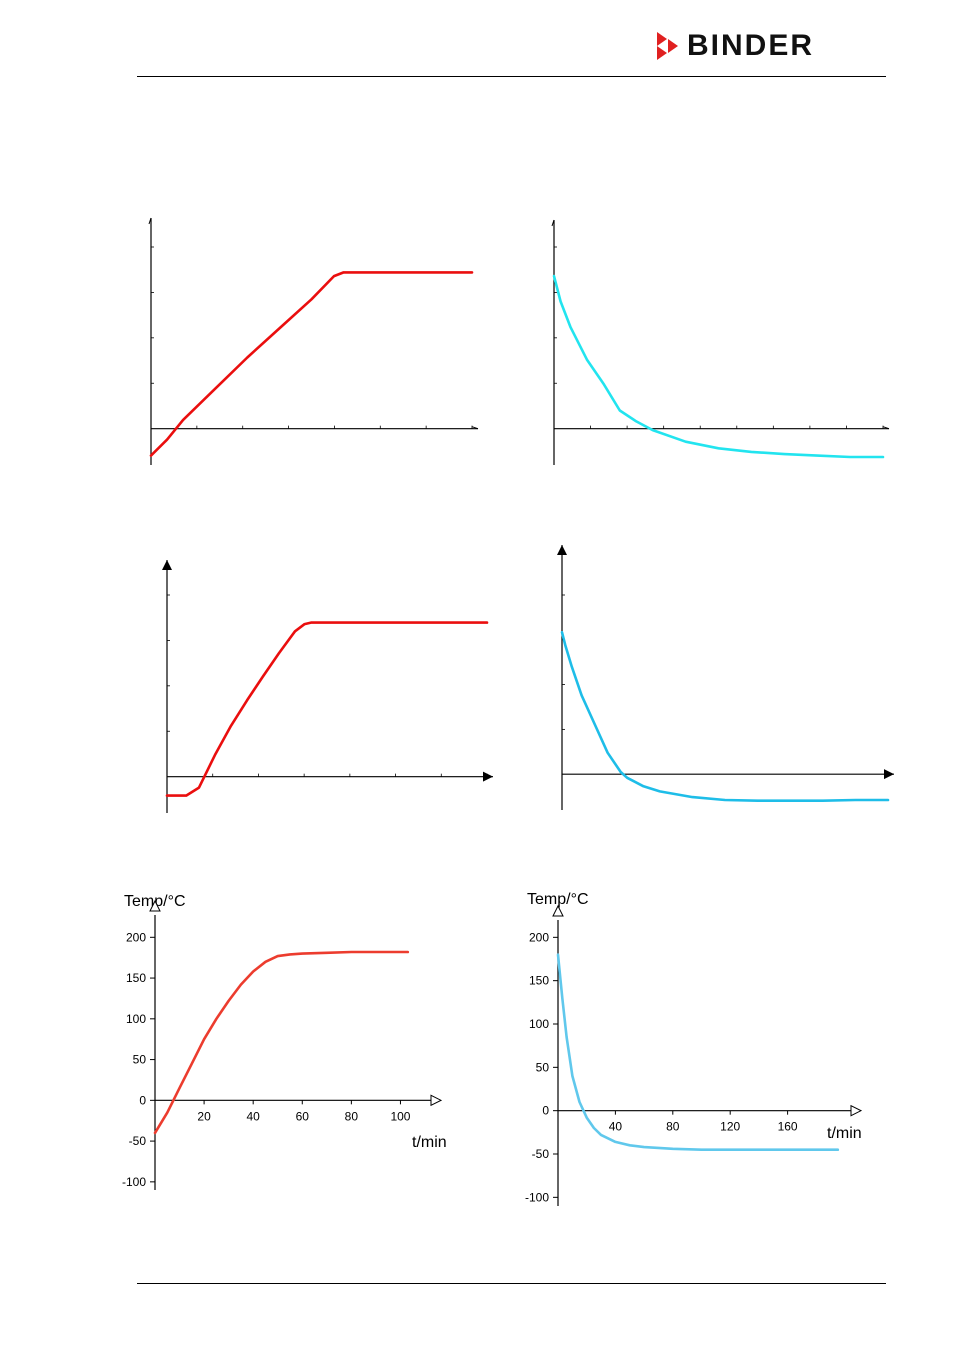  I want to click on x-tick-label: 100, so click(400, 1116).